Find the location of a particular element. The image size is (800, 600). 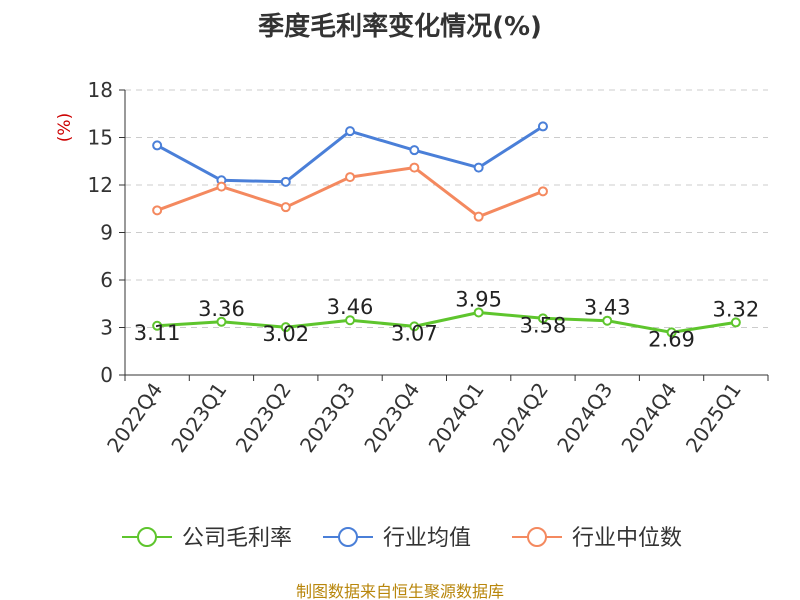

x-tick-label: 2024Q2 is located at coordinates (520, 417).